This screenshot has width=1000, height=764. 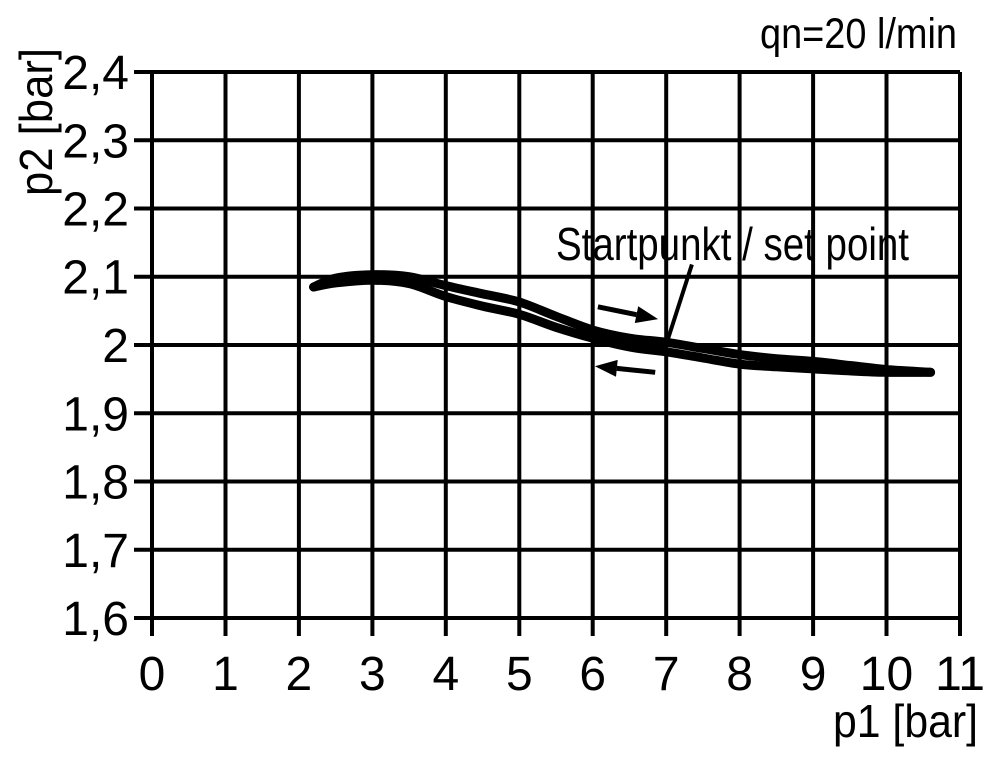 What do you see at coordinates (886, 674) in the screenshot?
I see `svg-text: 10` at bounding box center [886, 674].